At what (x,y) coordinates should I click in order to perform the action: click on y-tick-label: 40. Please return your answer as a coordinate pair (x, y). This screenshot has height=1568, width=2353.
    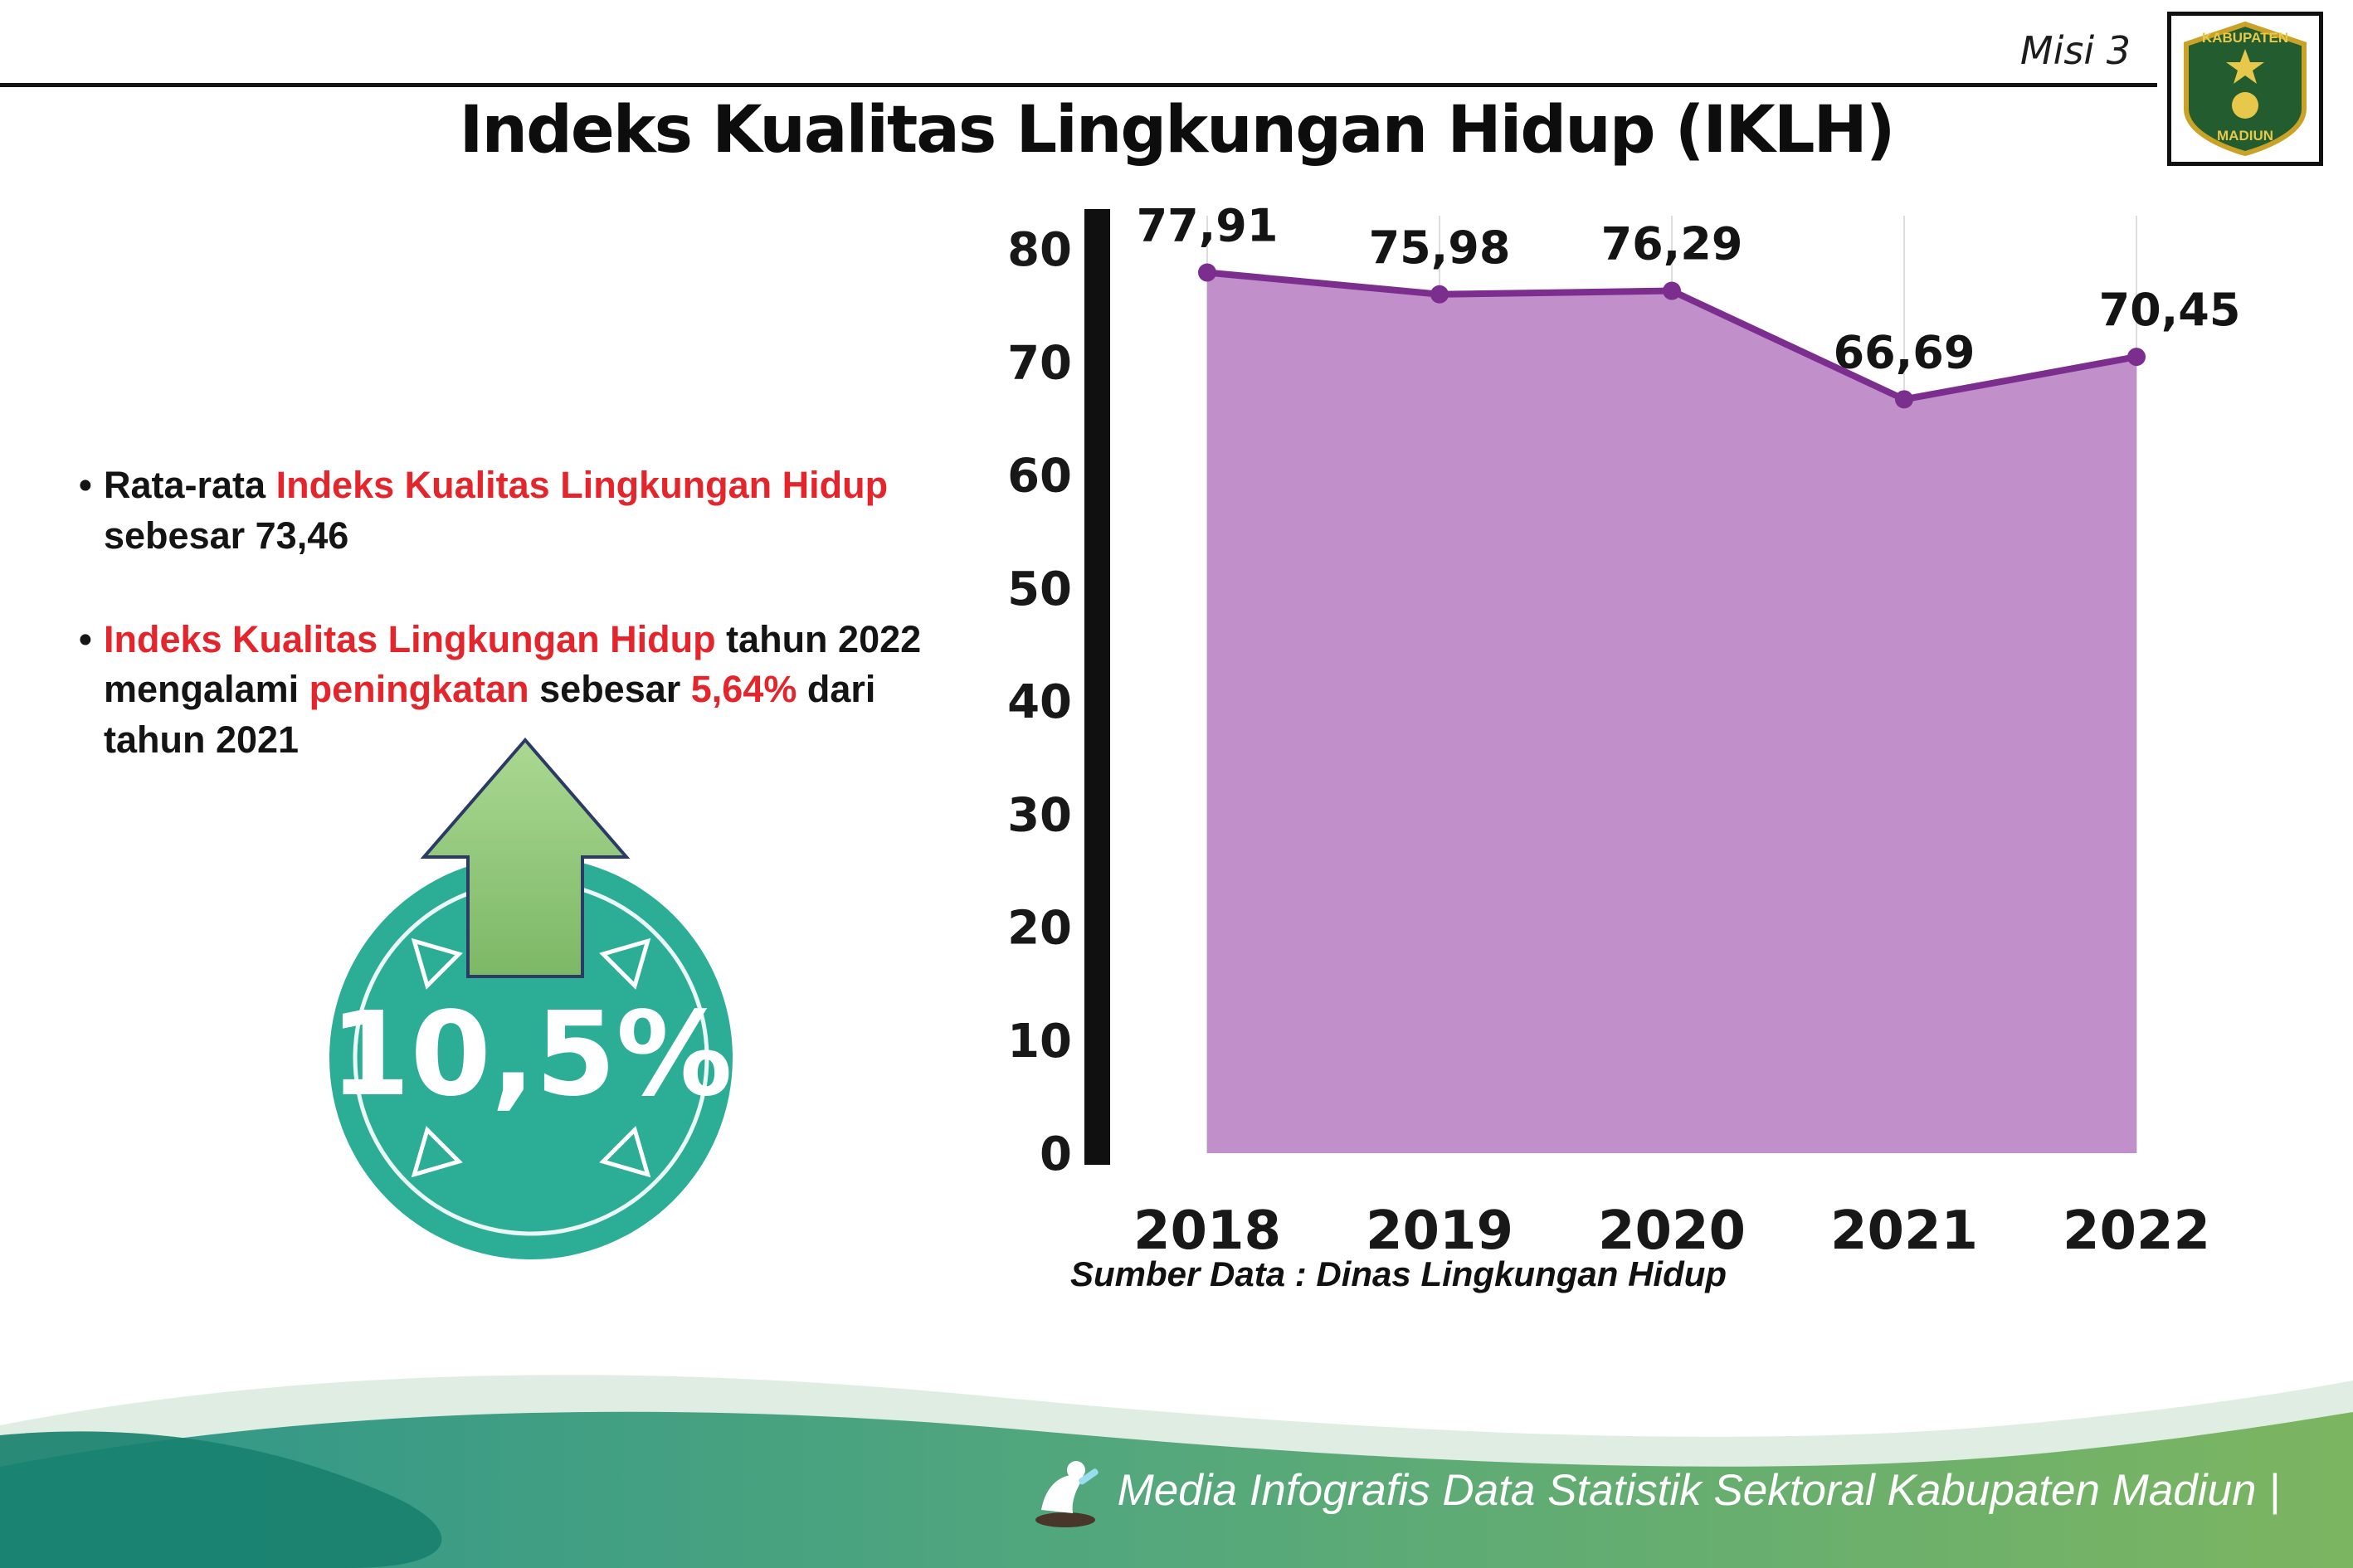
    Looking at the image, I should click on (1039, 702).